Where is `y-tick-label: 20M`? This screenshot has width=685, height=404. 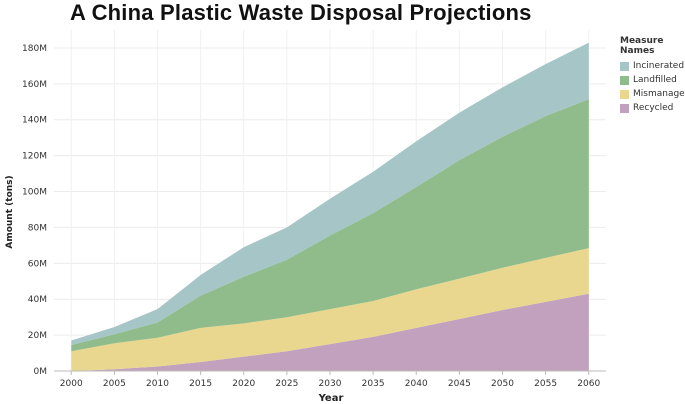 y-tick-label: 20M is located at coordinates (37, 336).